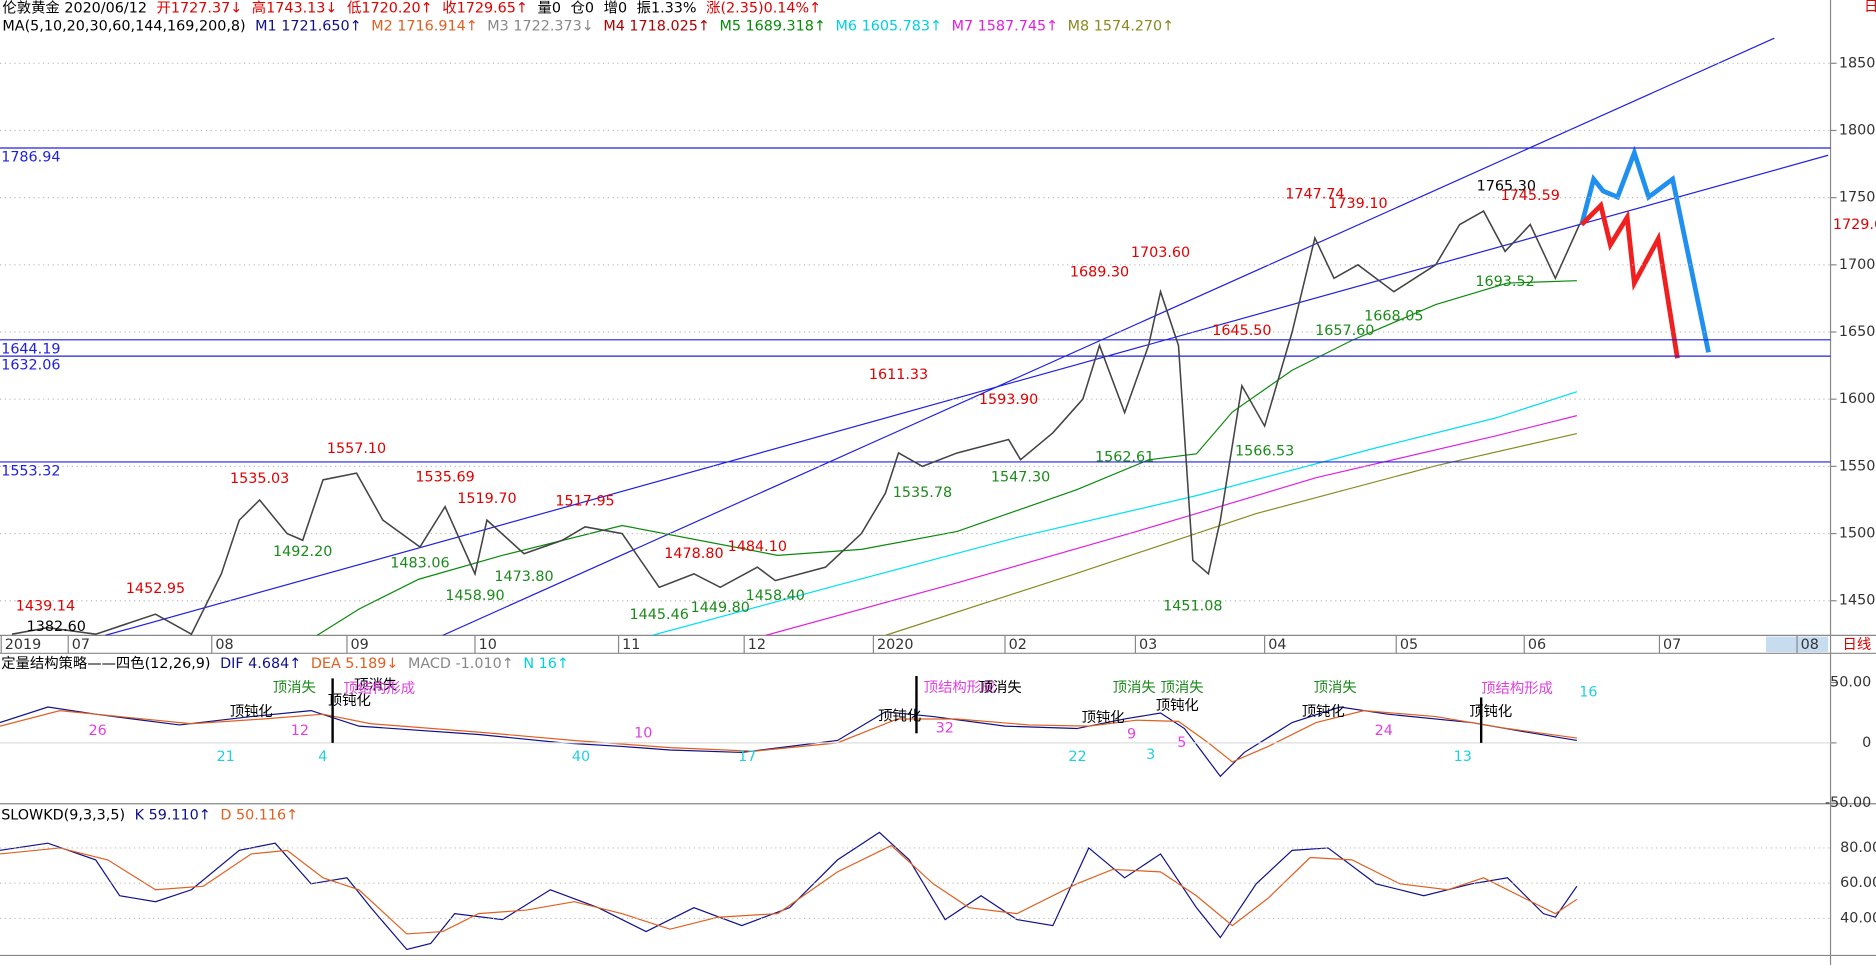  What do you see at coordinates (56, 627) in the screenshot?
I see `price-annotation: 1382.60` at bounding box center [56, 627].